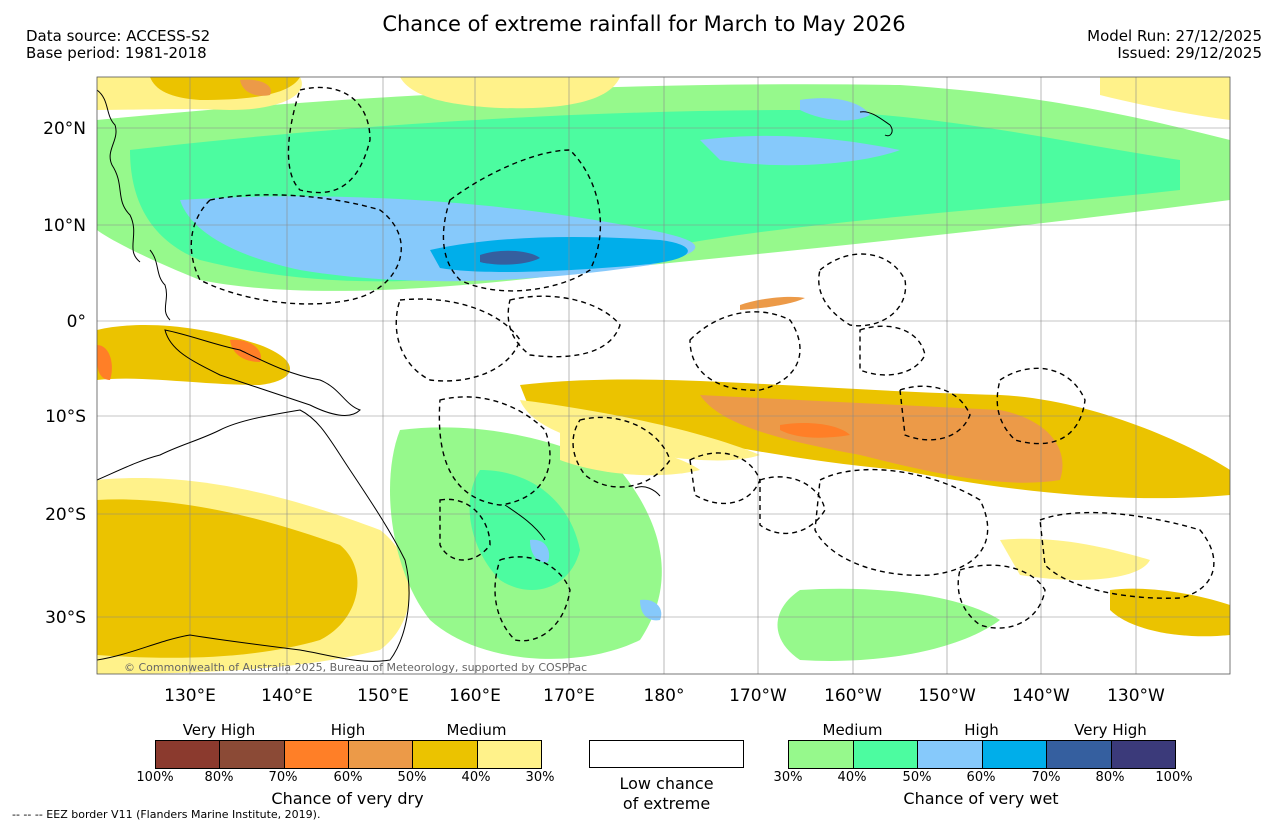  I want to click on legend-dry-medium: Medium, so click(476, 730).